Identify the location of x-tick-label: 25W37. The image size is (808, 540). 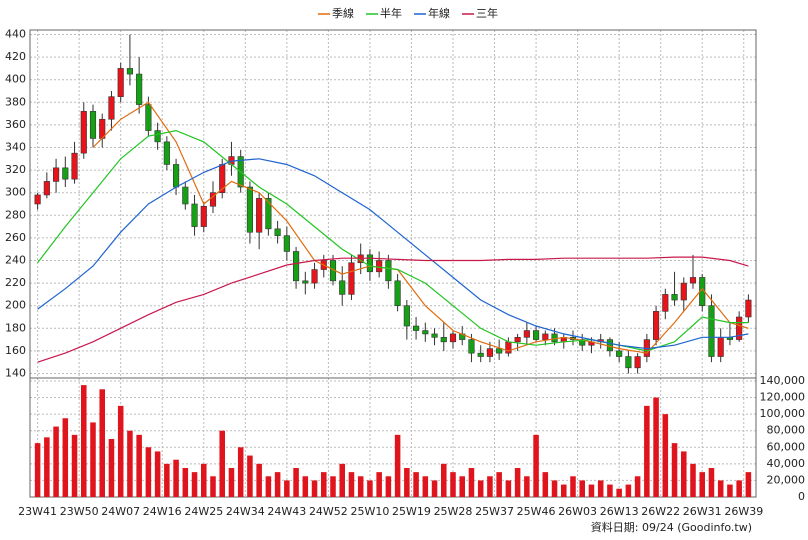
(494, 511).